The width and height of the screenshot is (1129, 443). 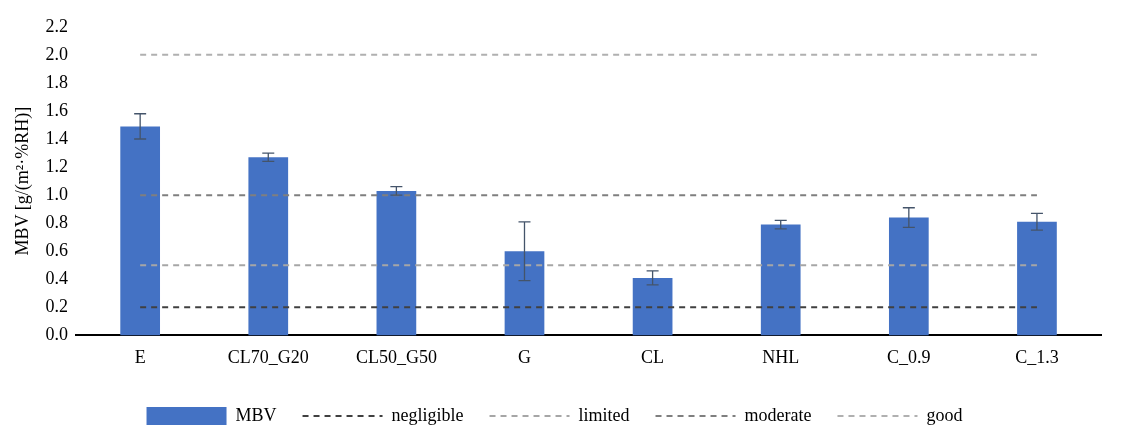 What do you see at coordinates (57, 53) in the screenshot?
I see `y-tick-label: 2.0` at bounding box center [57, 53].